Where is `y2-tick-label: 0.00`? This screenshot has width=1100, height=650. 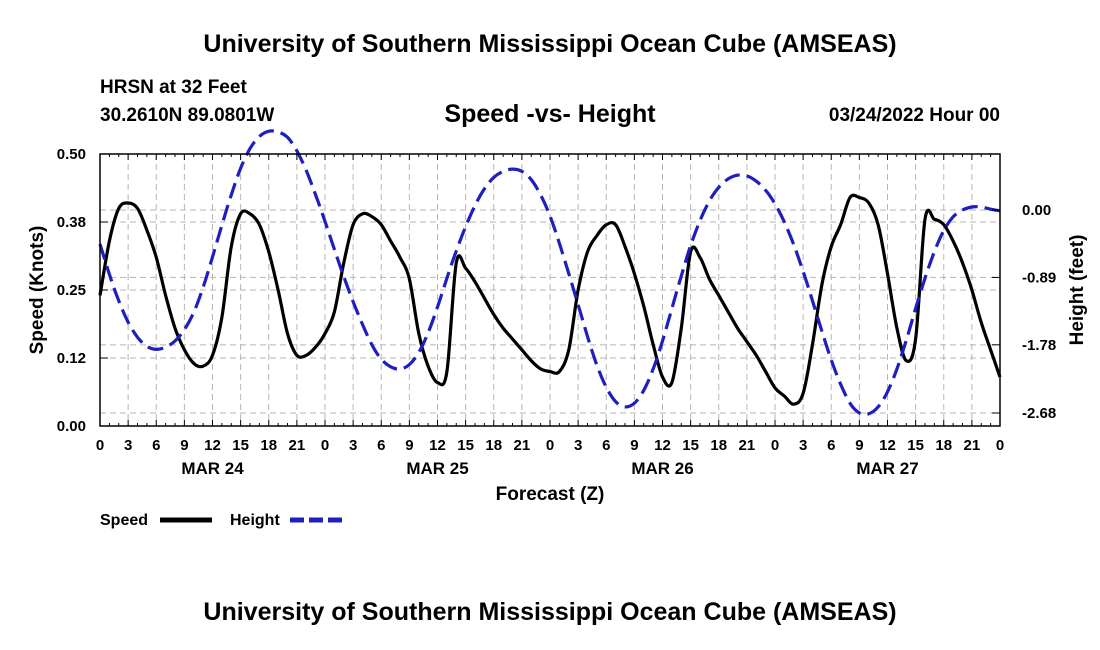
y2-tick-label: 0.00 is located at coordinates (1036, 210).